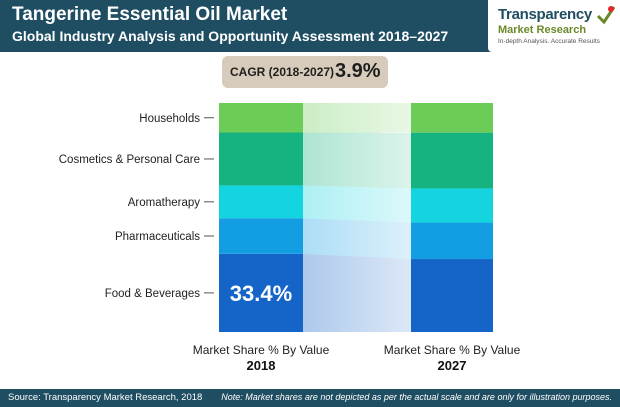 This screenshot has width=620, height=407. I want to click on cagr-value: 3.9%, so click(358, 71).